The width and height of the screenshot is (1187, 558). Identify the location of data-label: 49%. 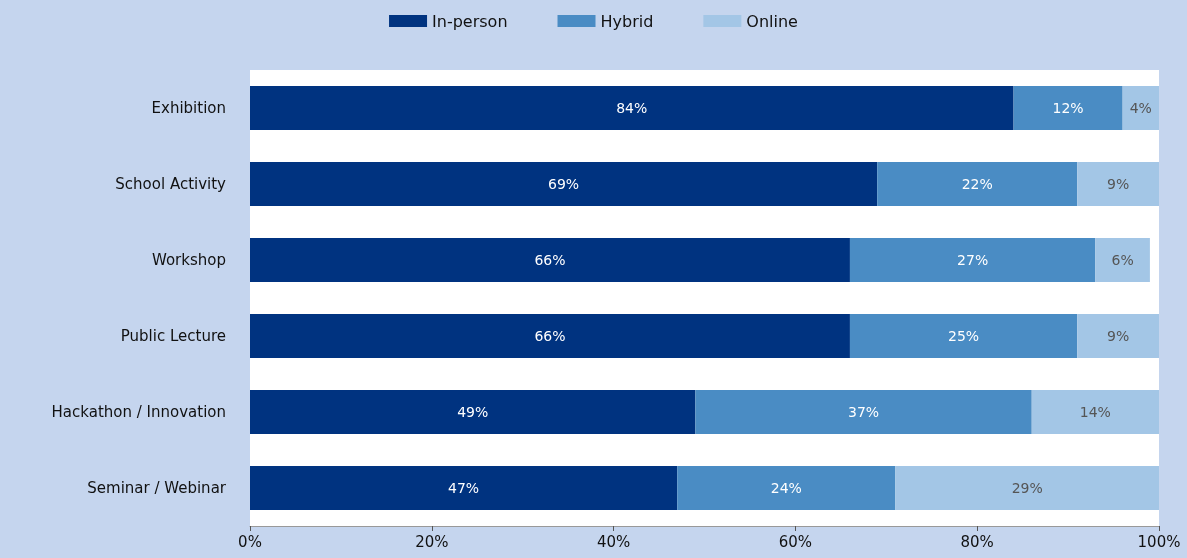
(473, 412).